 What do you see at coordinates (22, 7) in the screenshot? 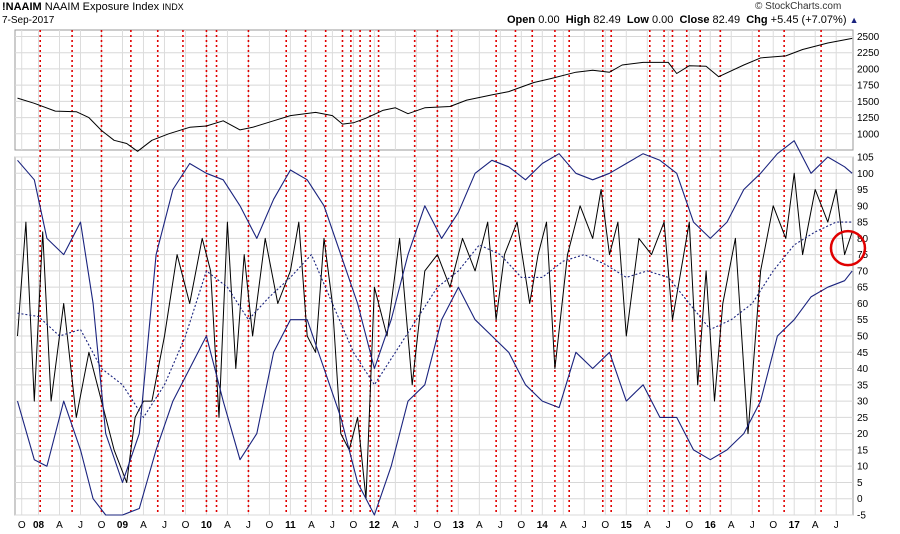
I see `symbol-label: !NAAIM` at bounding box center [22, 7].